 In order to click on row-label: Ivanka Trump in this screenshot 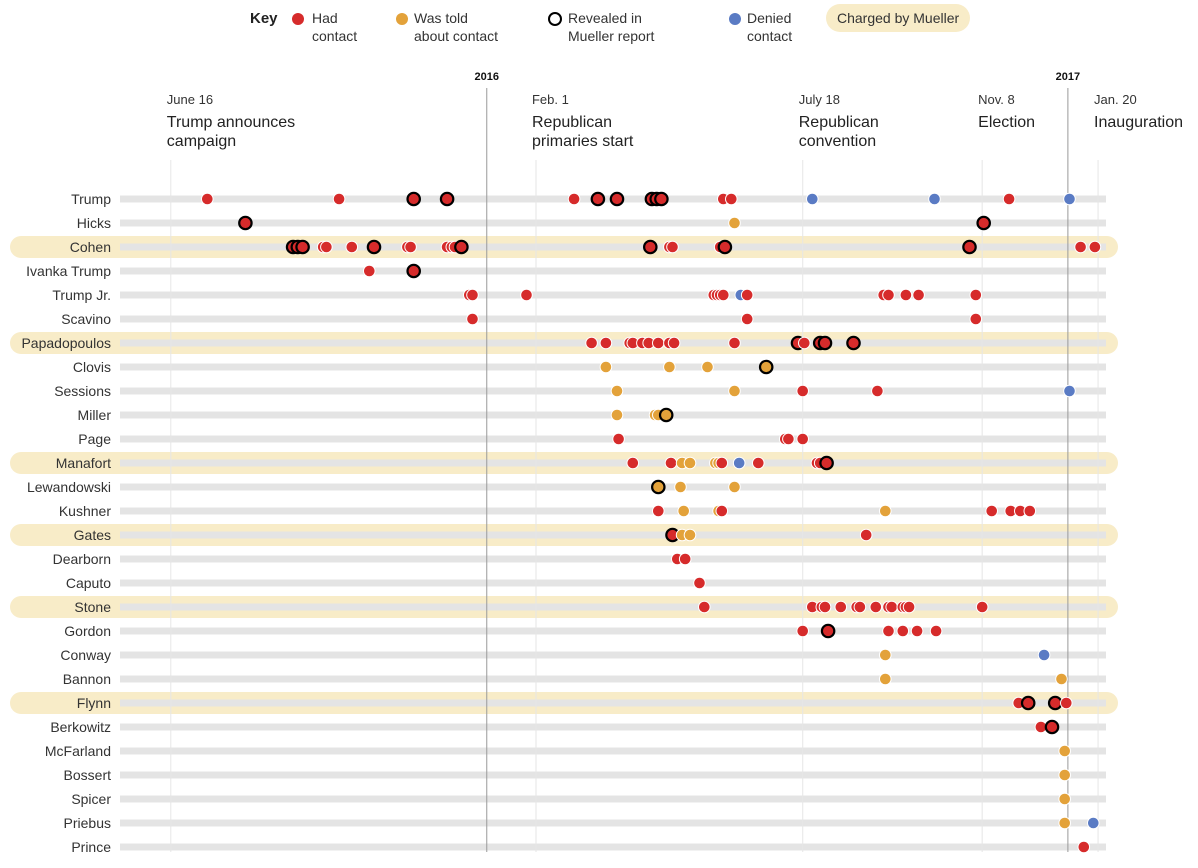, I will do `click(68, 271)`.